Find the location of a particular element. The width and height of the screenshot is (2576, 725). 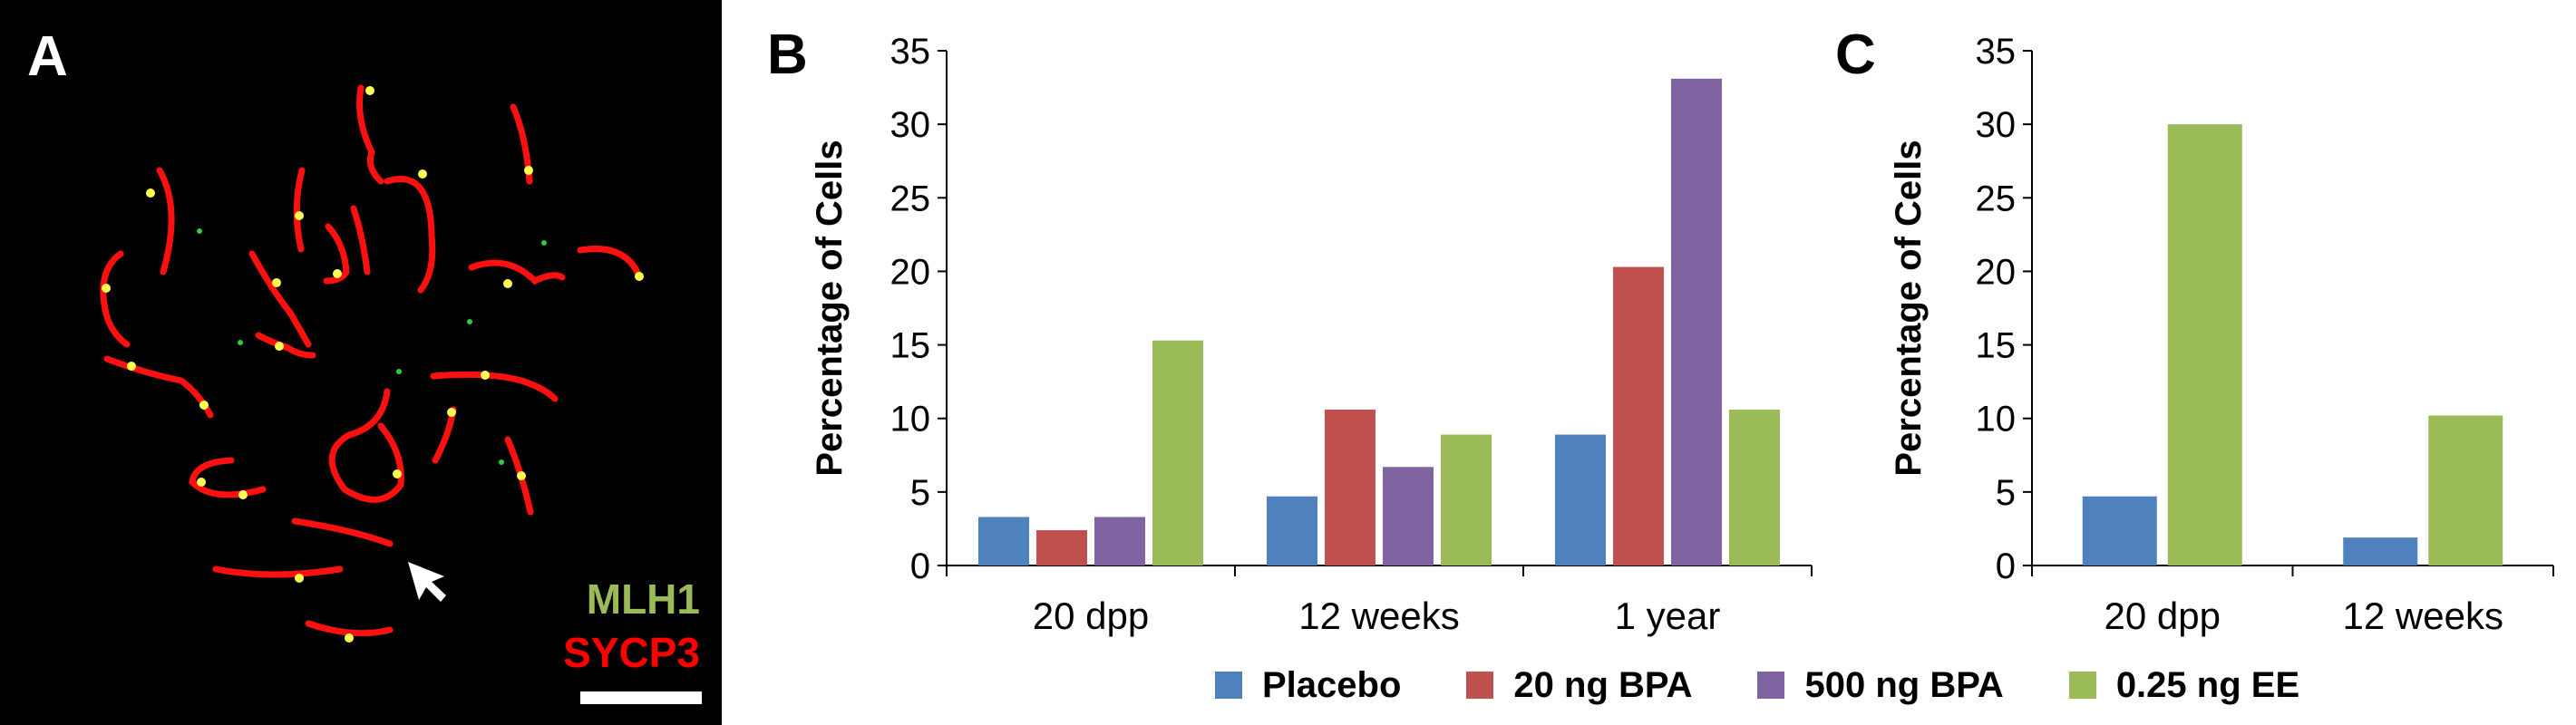

panel-c-letter: C is located at coordinates (1855, 55).